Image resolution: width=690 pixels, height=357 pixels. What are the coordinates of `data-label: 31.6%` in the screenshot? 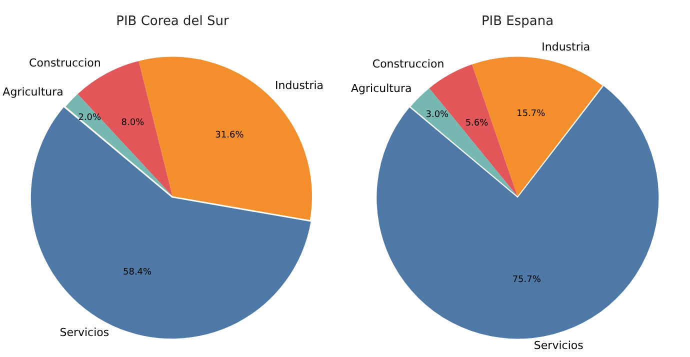 It's located at (229, 135).